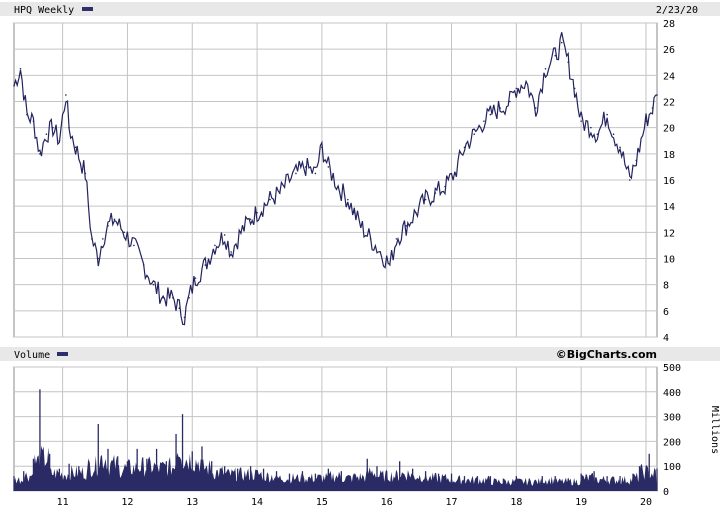  Describe the element at coordinates (666, 492) in the screenshot. I see `volume-y-tick-label: 0` at that location.